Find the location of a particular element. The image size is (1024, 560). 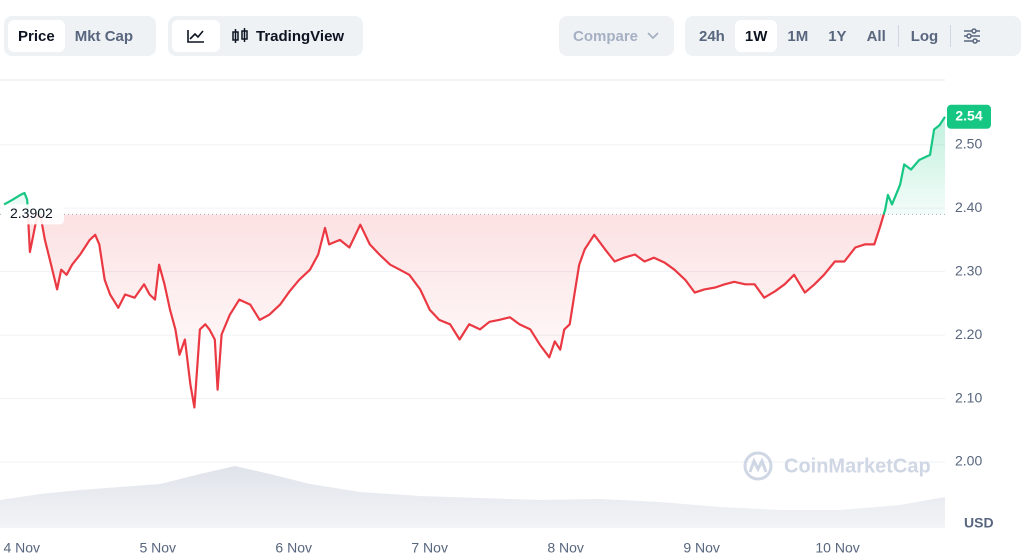

x-tick-label: 6 Nov is located at coordinates (293, 548).